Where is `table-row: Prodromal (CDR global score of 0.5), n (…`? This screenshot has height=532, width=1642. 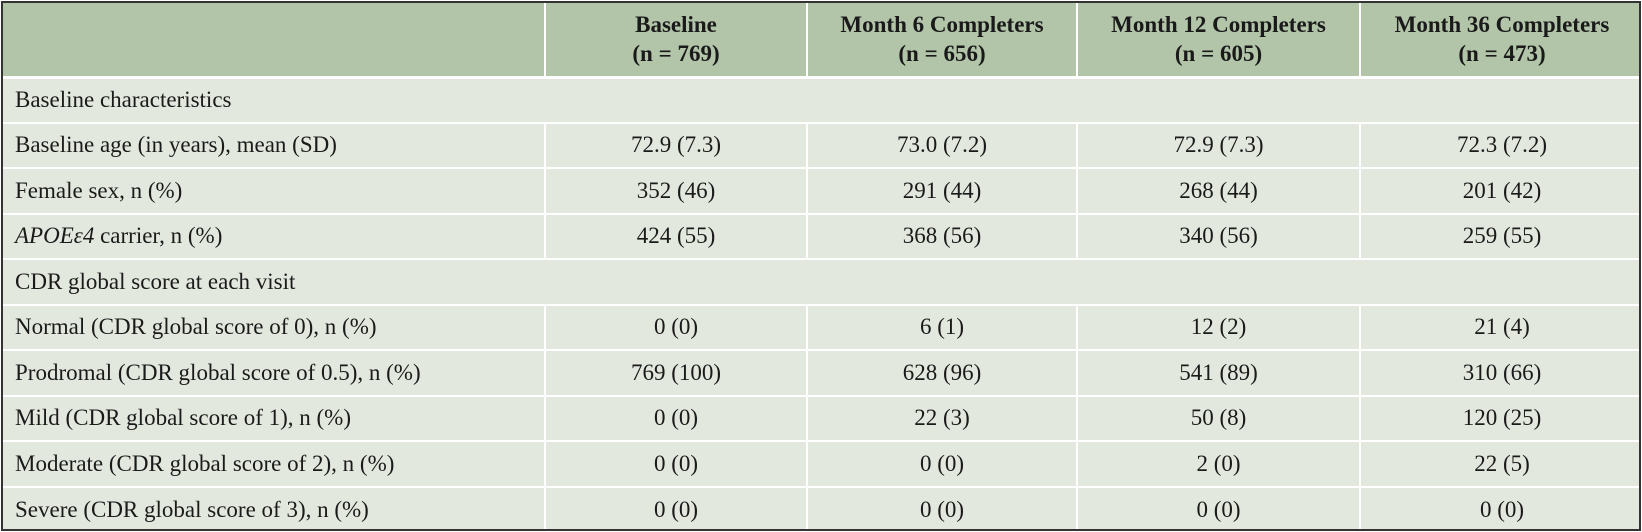 table-row: Prodromal (CDR global score of 0.5), n (… is located at coordinates (821, 372).